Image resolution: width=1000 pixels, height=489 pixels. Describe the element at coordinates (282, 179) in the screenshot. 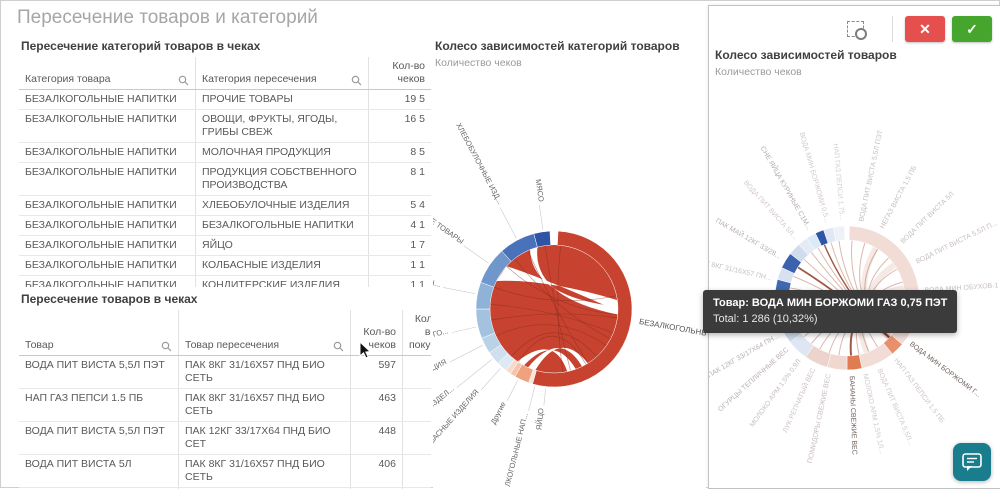

I see `table-cell: ПРОДУКЦИЯ СОБСТВЕННОГО ПРОИЗВОДСТВА` at that location.